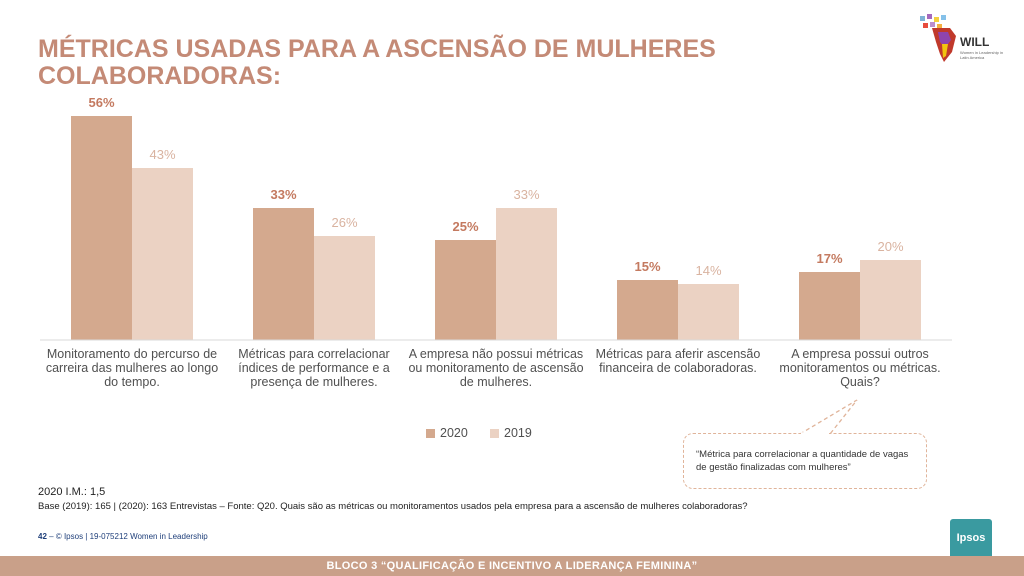 The image size is (1024, 576). What do you see at coordinates (982, 55) in the screenshot?
I see `will-logo-subtitle: Women in Leadership in Latin America` at bounding box center [982, 55].